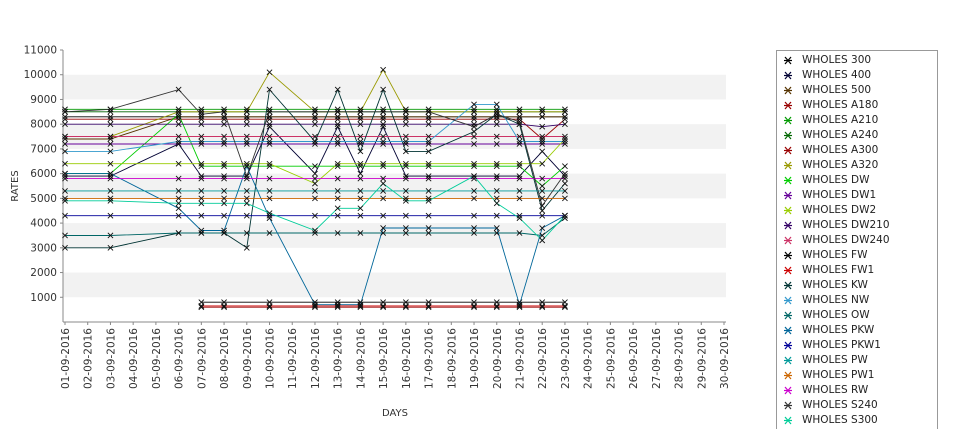 The image size is (975, 433). What do you see at coordinates (394, 87) in the screenshot?
I see `grid-band` at bounding box center [394, 87].